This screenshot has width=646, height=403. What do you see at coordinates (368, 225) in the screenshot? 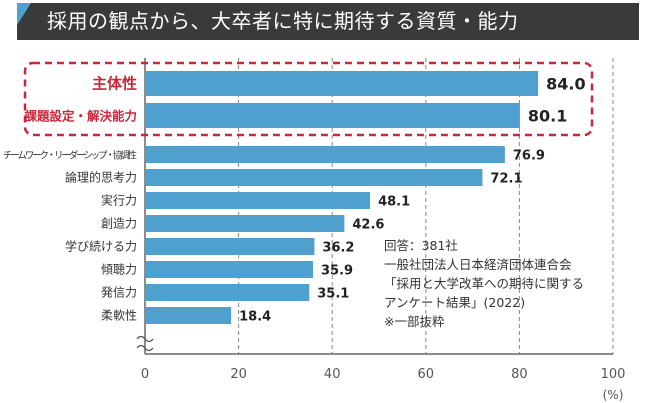
I see `value-label: 42.6` at bounding box center [368, 225].